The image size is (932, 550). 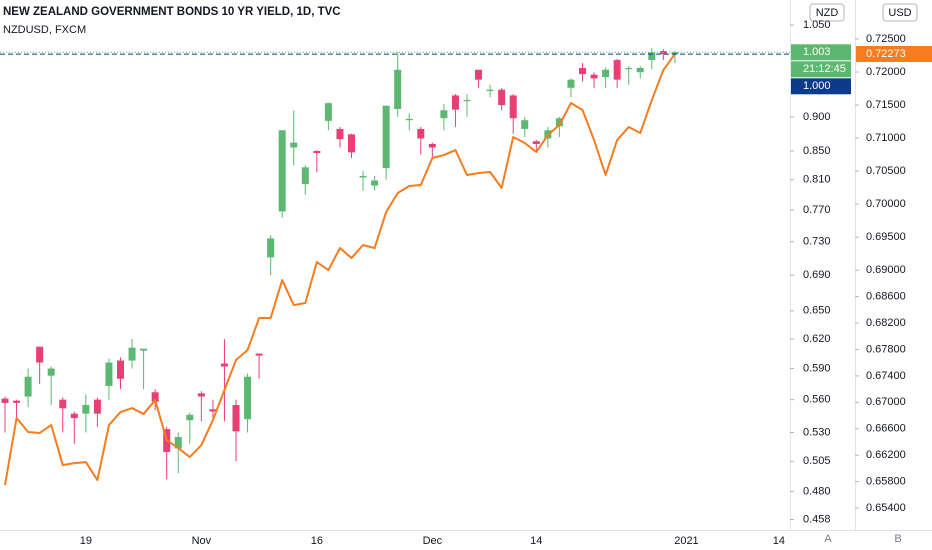 I want to click on price-label: 1.003, so click(x=817, y=52).